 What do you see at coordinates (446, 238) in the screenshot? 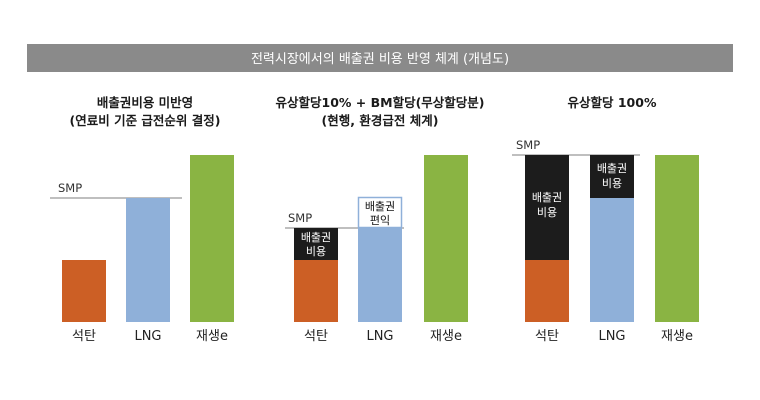
I see `panel-2-bar-renewable` at bounding box center [446, 238].